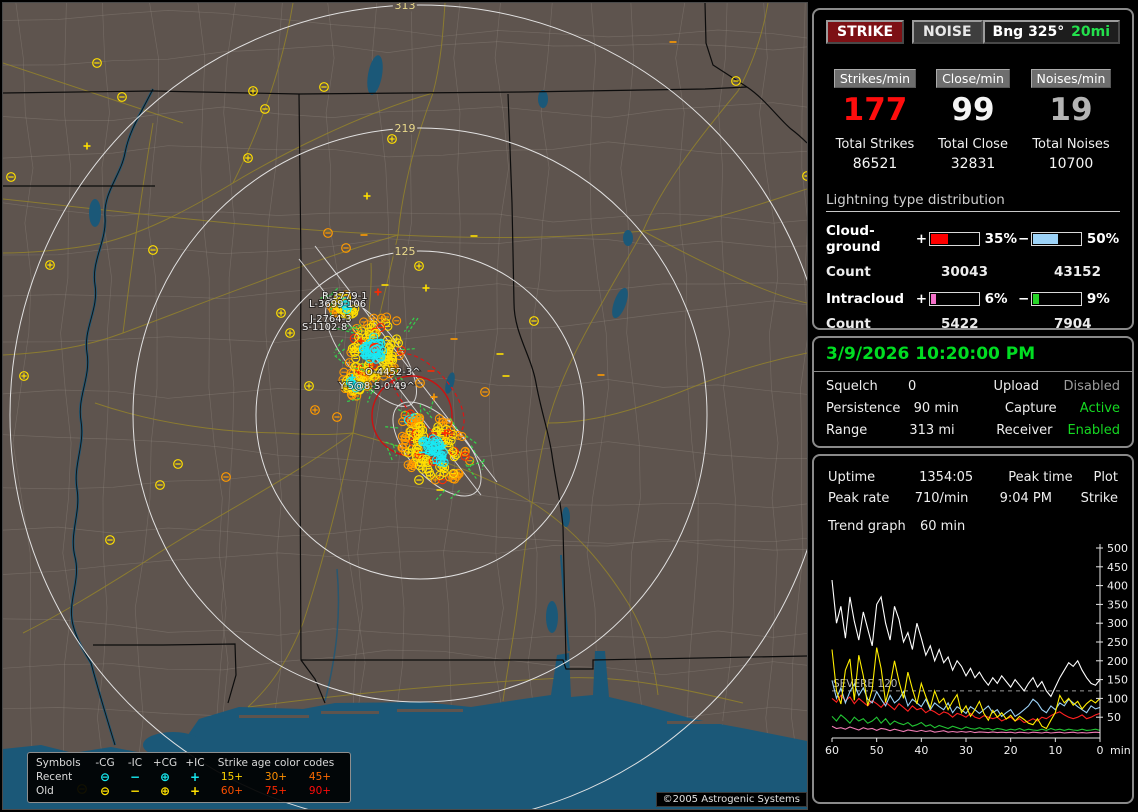 The height and width of the screenshot is (812, 1138). I want to click on receiver-label: Receiver, so click(1024, 430).